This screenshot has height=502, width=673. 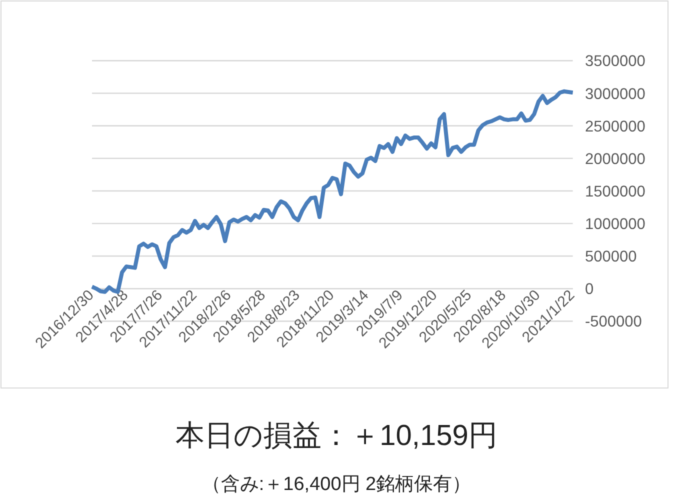 I want to click on y-tick-label: -500000, so click(x=613, y=322).